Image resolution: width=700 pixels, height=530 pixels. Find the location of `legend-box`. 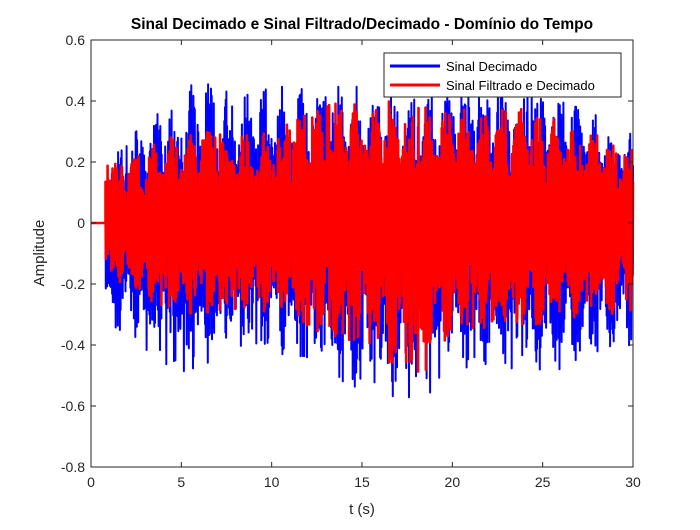

legend-box is located at coordinates (502, 75).